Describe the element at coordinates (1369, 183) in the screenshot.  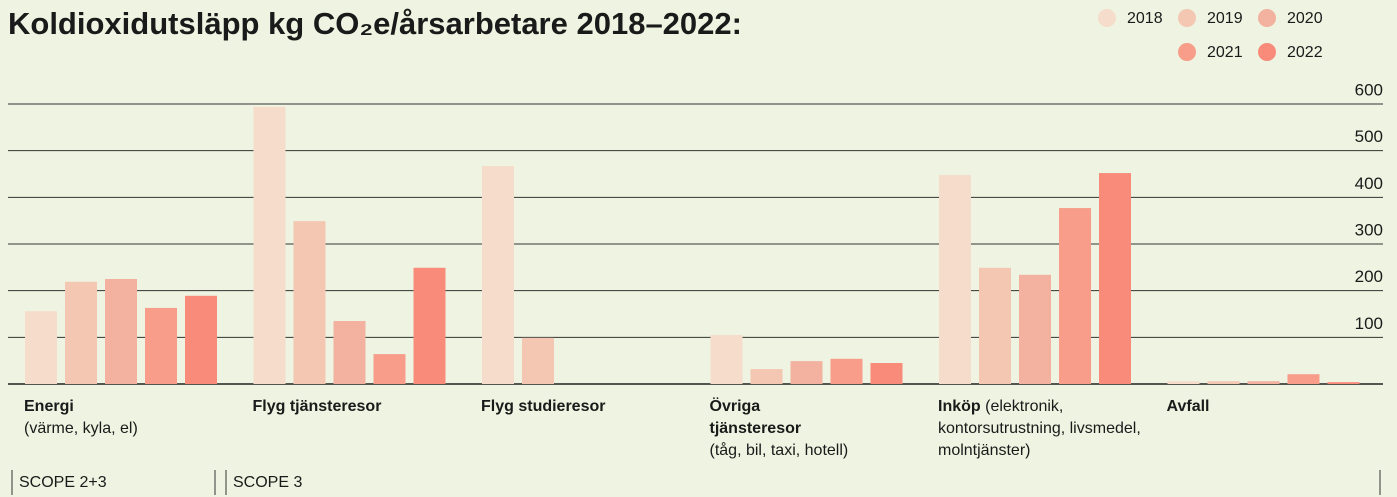
I see `y-tick-label: 400` at that location.